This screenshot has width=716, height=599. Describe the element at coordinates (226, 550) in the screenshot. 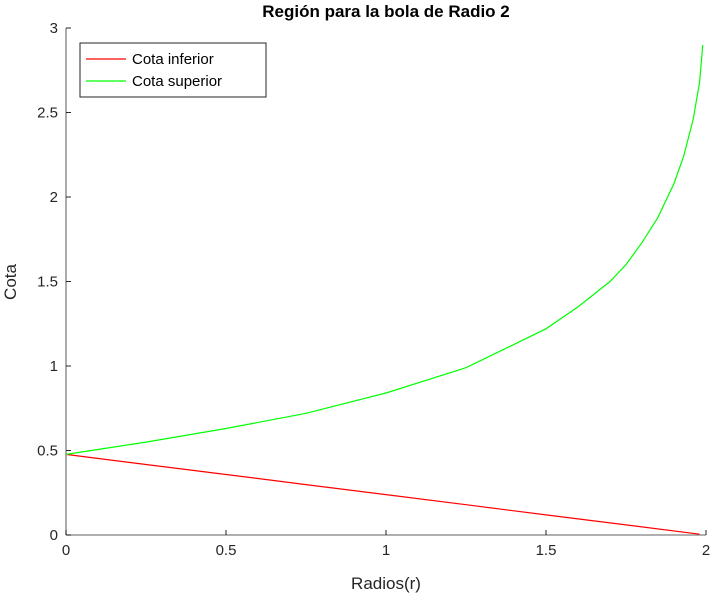

I see `x-tick-label: 0.5` at that location.